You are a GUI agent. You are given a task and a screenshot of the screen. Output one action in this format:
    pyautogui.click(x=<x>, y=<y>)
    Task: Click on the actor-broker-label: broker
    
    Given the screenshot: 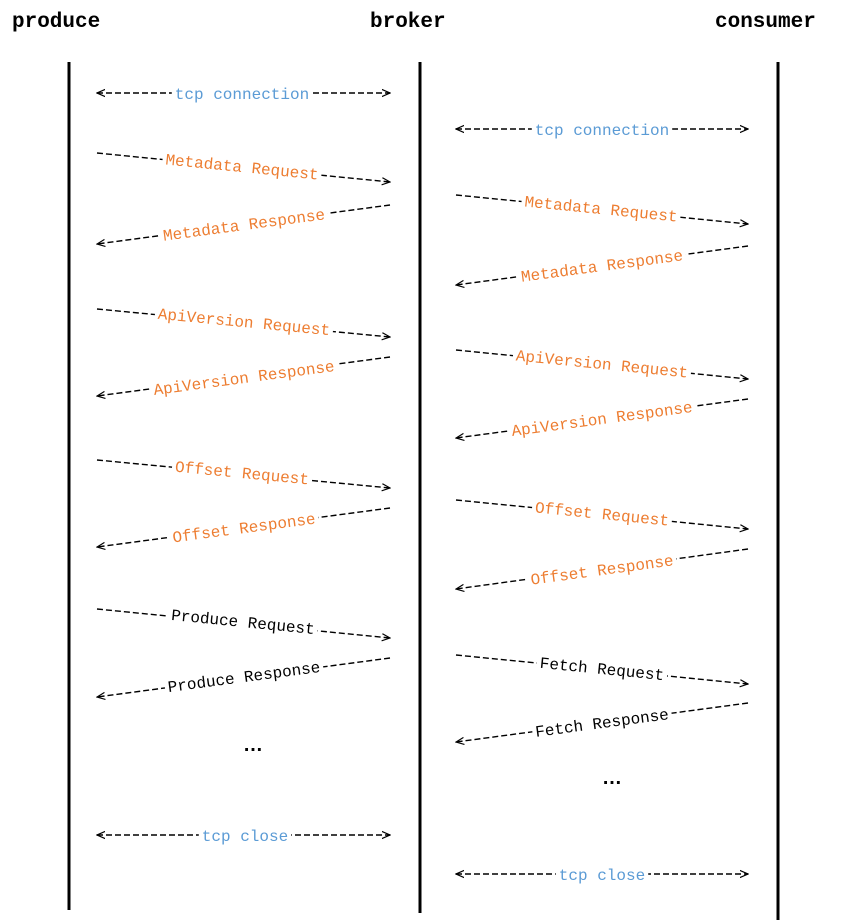 What is the action you would take?
    pyautogui.click(x=408, y=22)
    